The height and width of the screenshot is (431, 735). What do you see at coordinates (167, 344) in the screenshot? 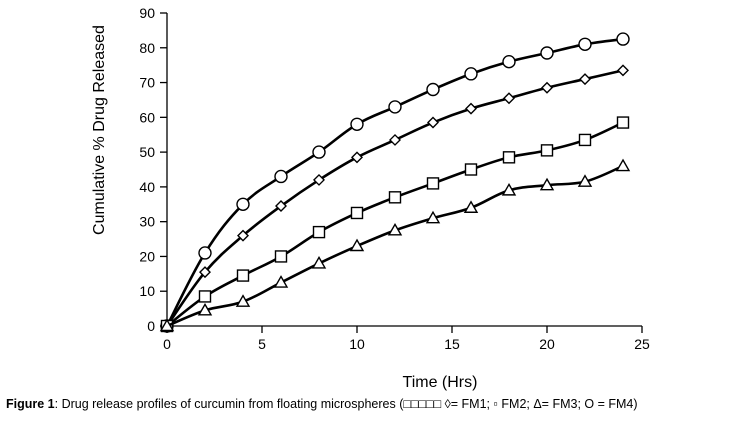
I see `x-tick-label: 0` at bounding box center [167, 344].